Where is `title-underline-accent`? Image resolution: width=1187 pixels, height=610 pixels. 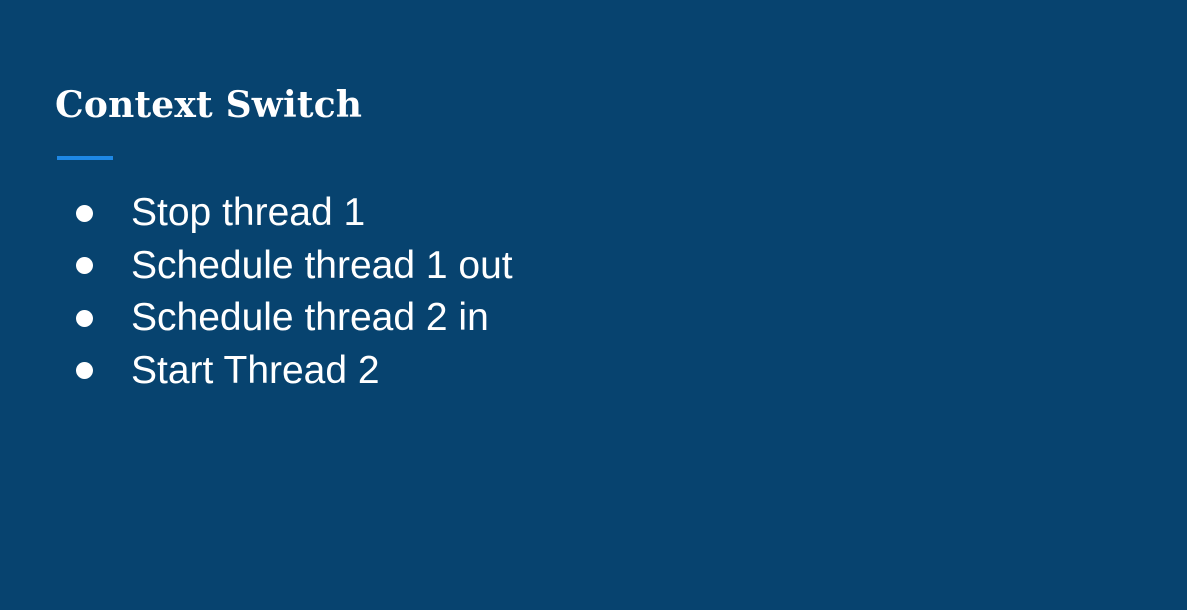 title-underline-accent is located at coordinates (85, 158).